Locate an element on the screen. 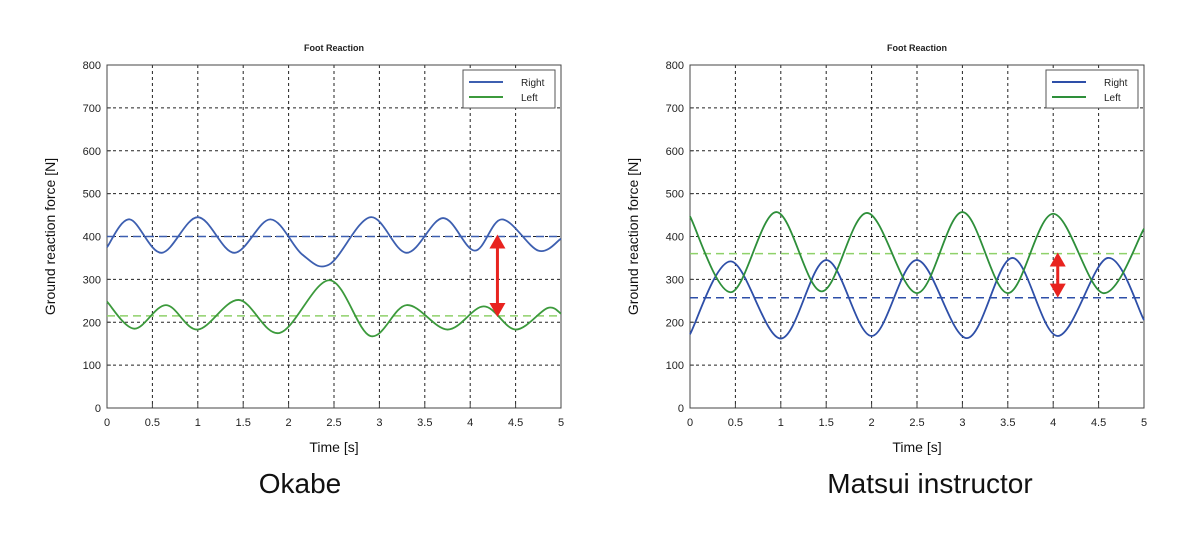  chart-caption: Okabe is located at coordinates (300, 483).